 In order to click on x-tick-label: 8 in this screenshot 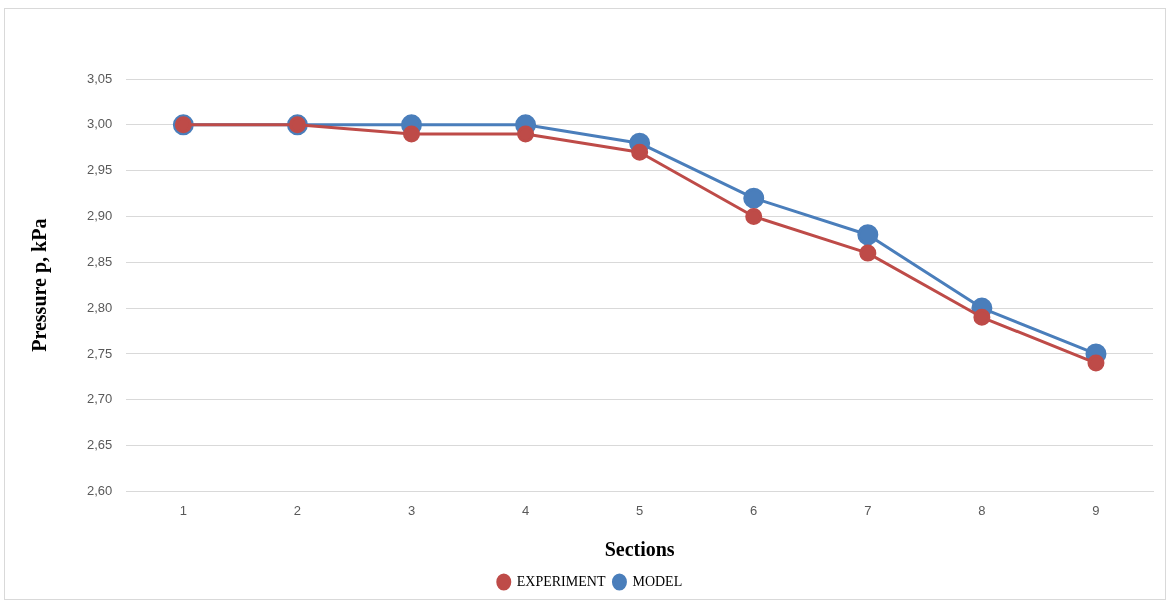, I will do `click(982, 510)`.